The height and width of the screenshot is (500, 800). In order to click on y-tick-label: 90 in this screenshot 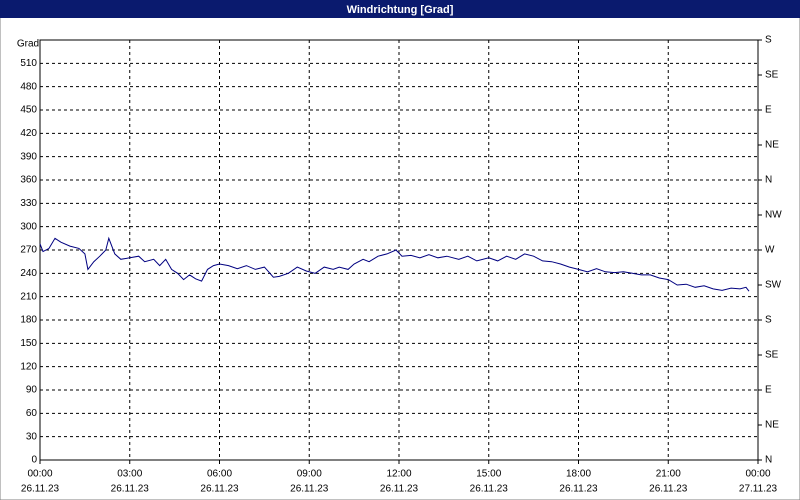, I will do `click(32, 390)`.